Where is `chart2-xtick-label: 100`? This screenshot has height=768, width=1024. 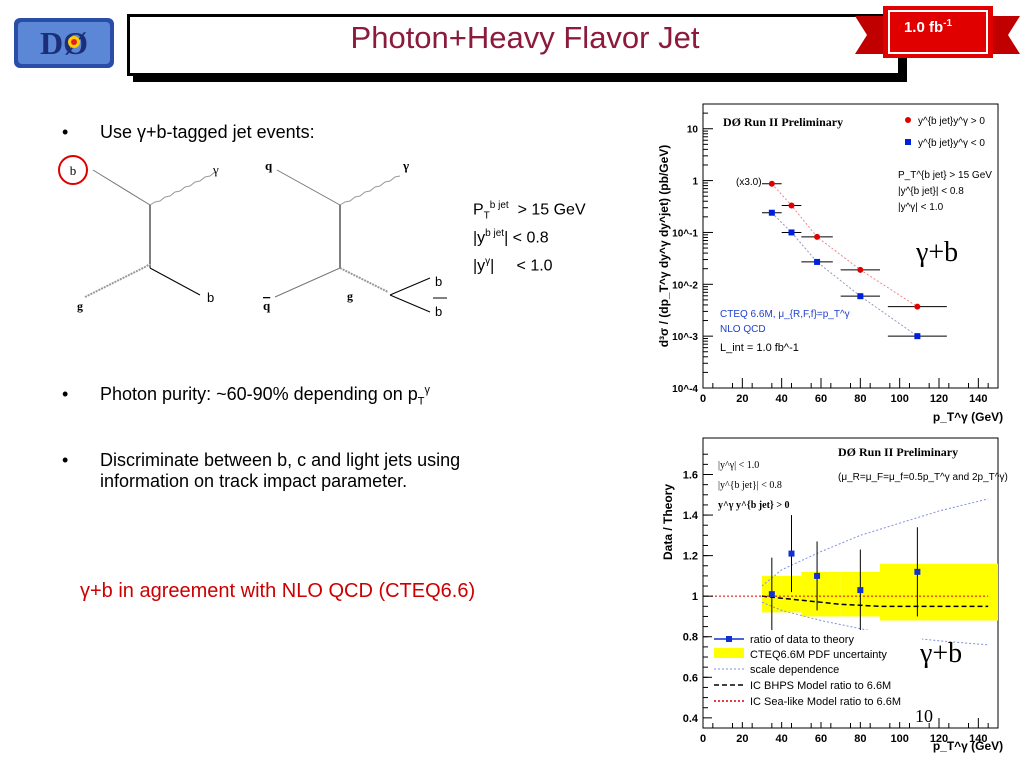 chart2-xtick-label: 100 is located at coordinates (899, 739).